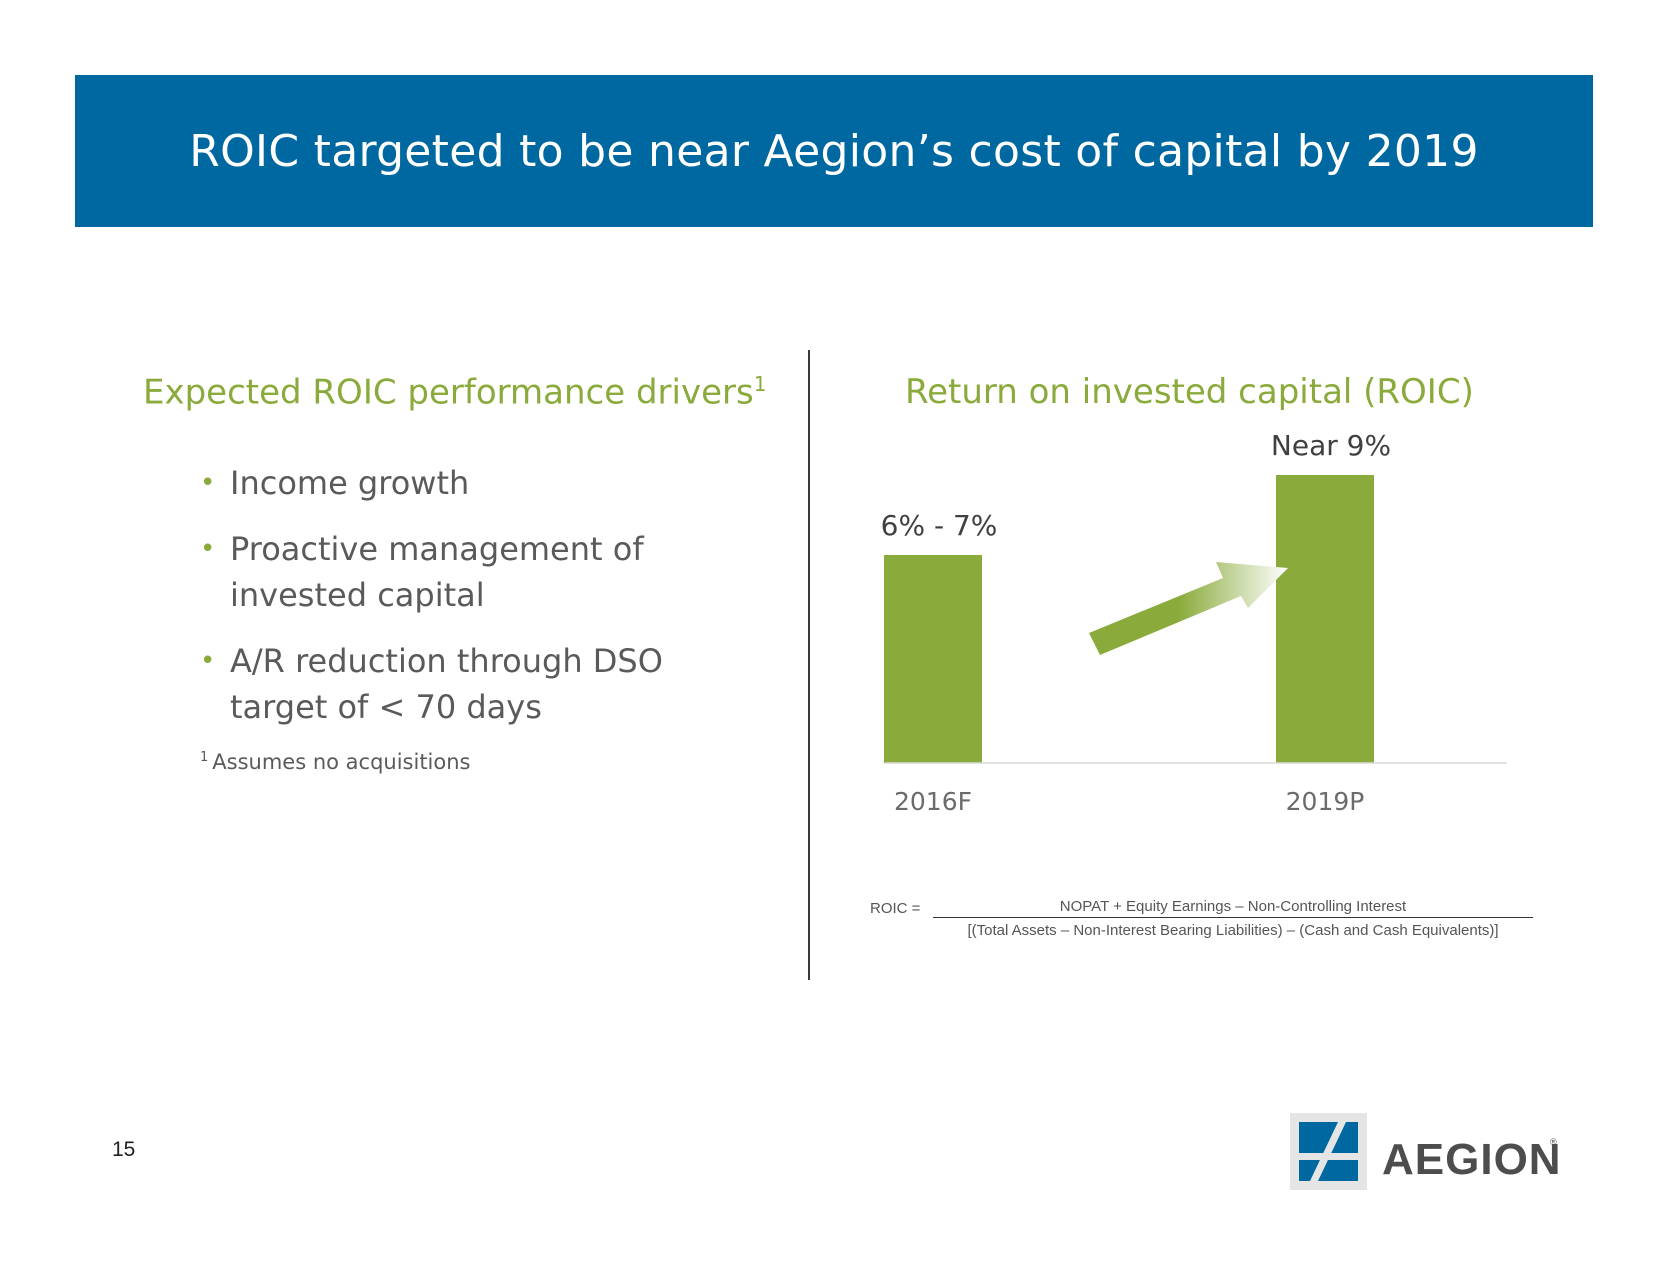 This screenshot has width=1662, height=1275. Describe the element at coordinates (204, 757) in the screenshot. I see `footnote-marker: 1` at that location.